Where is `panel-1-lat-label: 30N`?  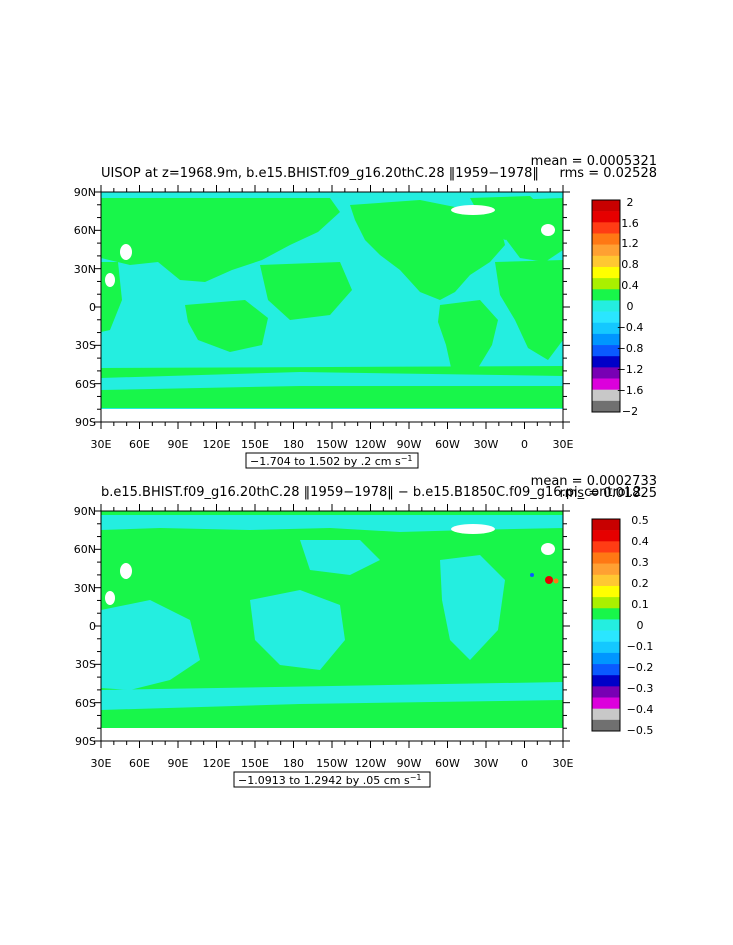
panel-1-lat-label: 30N is located at coordinates (85, 269).